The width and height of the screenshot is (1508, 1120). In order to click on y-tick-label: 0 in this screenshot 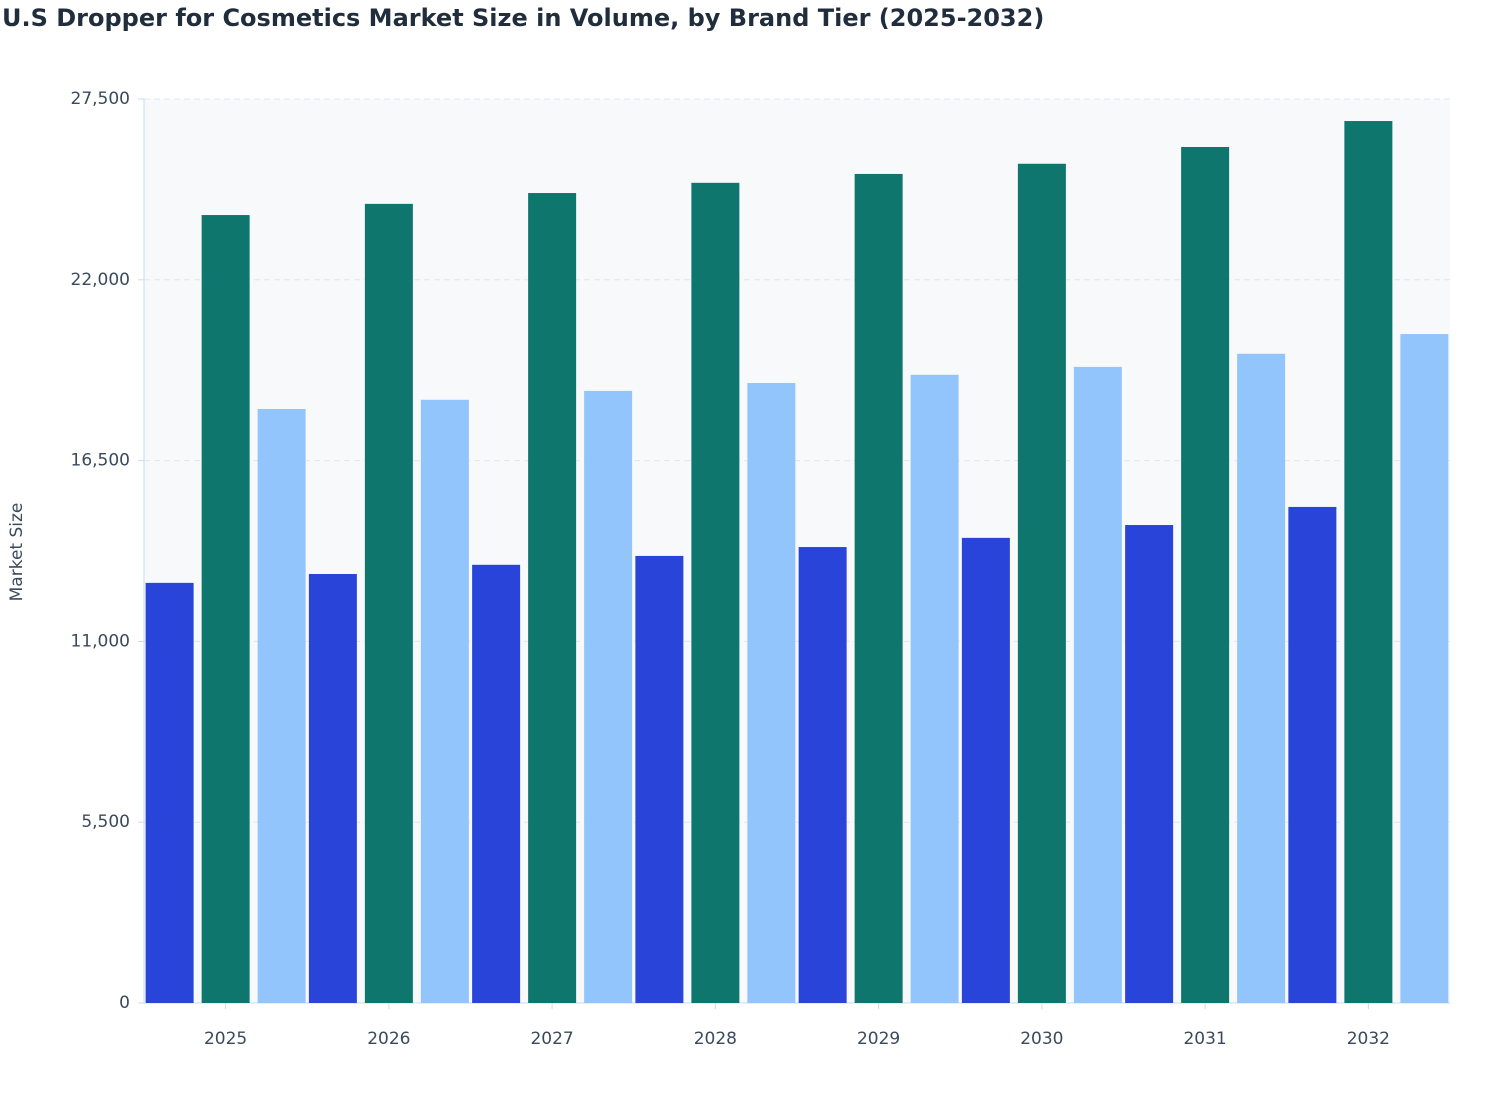, I will do `click(124, 1003)`.